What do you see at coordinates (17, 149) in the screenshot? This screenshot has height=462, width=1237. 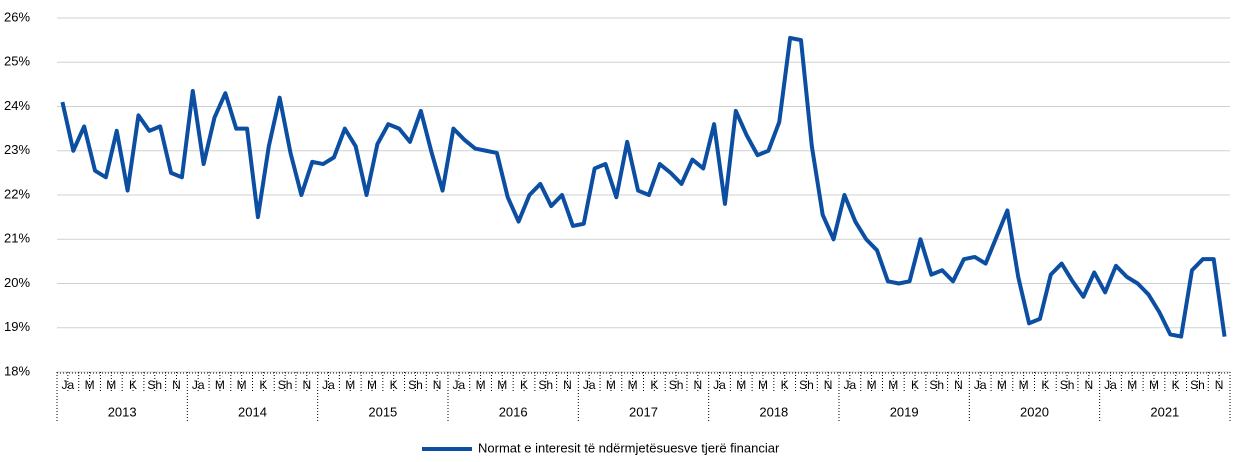 I see `y-tick-label: 23%` at bounding box center [17, 149].